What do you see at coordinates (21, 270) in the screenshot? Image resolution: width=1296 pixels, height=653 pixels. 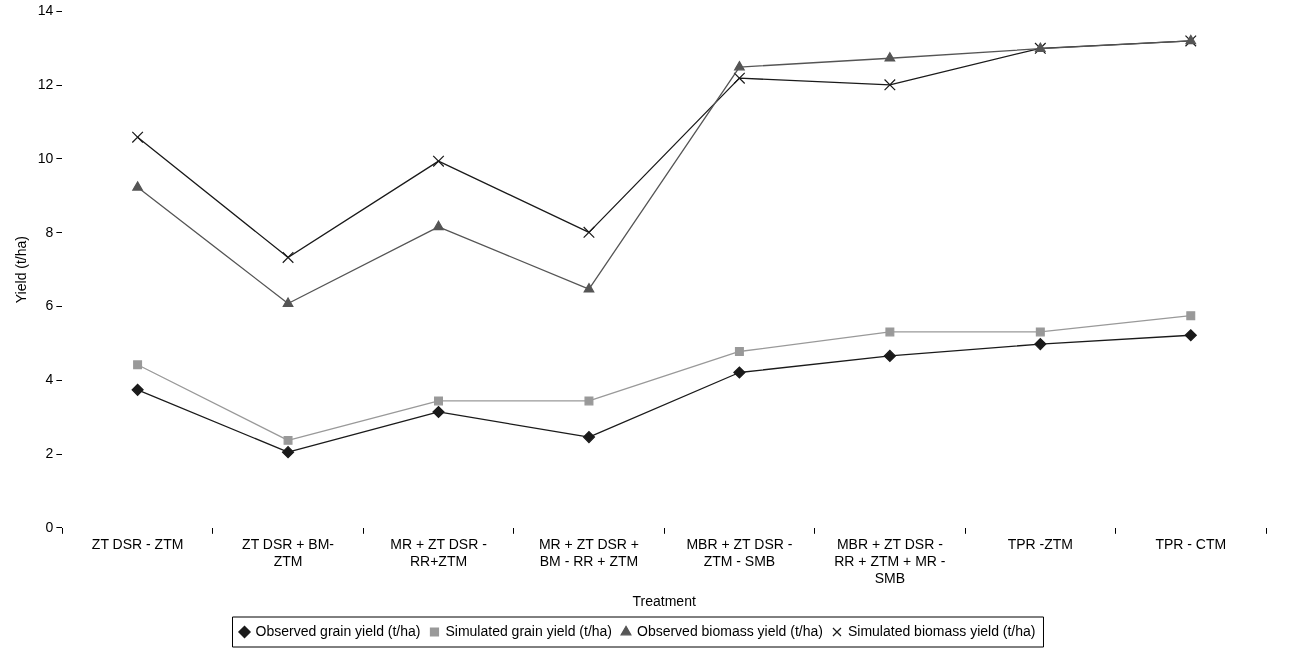 I see `y-axis-title: Yield (t/ha)` at bounding box center [21, 270].